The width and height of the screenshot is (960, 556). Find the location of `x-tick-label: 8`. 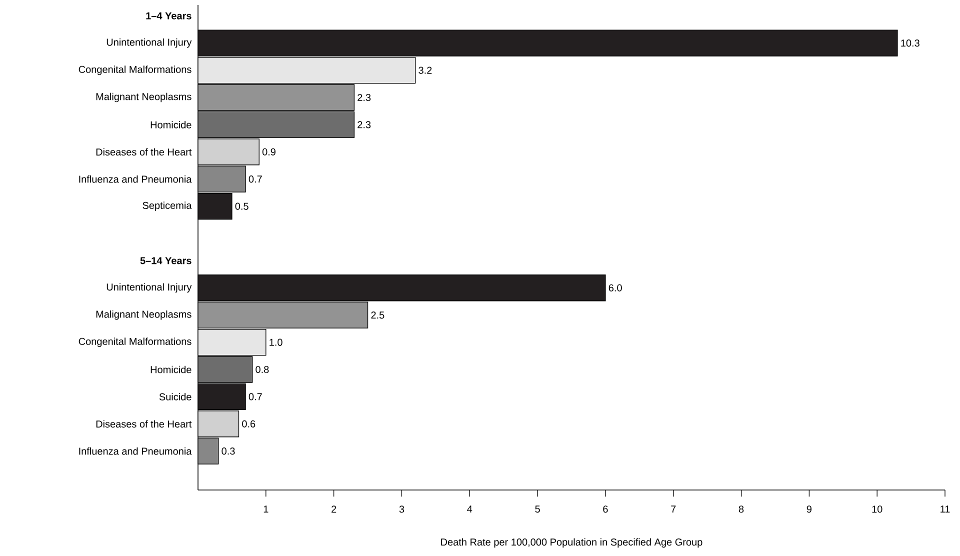

x-tick-label: 8 is located at coordinates (741, 509).